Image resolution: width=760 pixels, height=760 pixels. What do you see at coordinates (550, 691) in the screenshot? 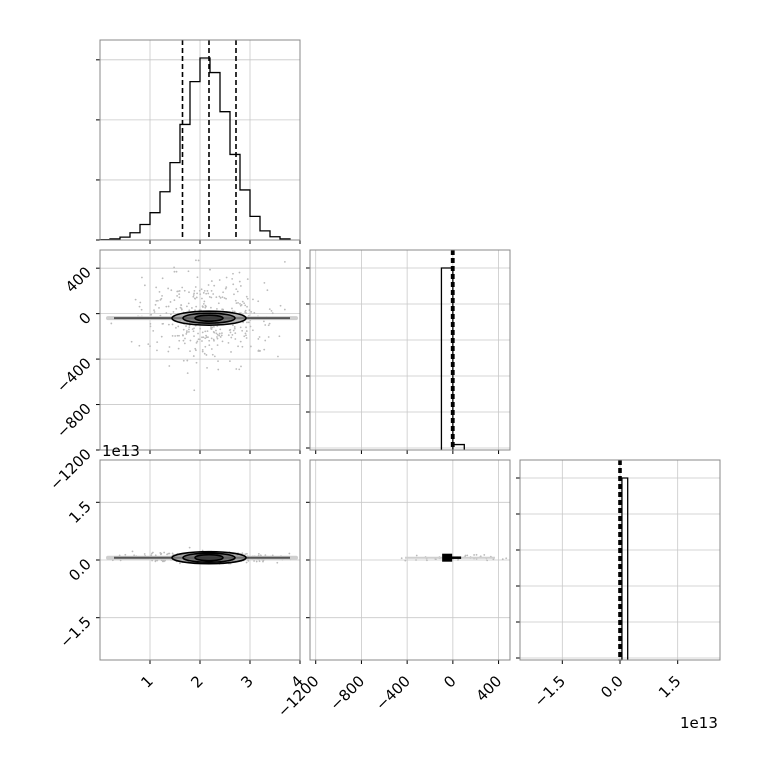
I see `x-tick-label: −1.5` at bounding box center [550, 691].